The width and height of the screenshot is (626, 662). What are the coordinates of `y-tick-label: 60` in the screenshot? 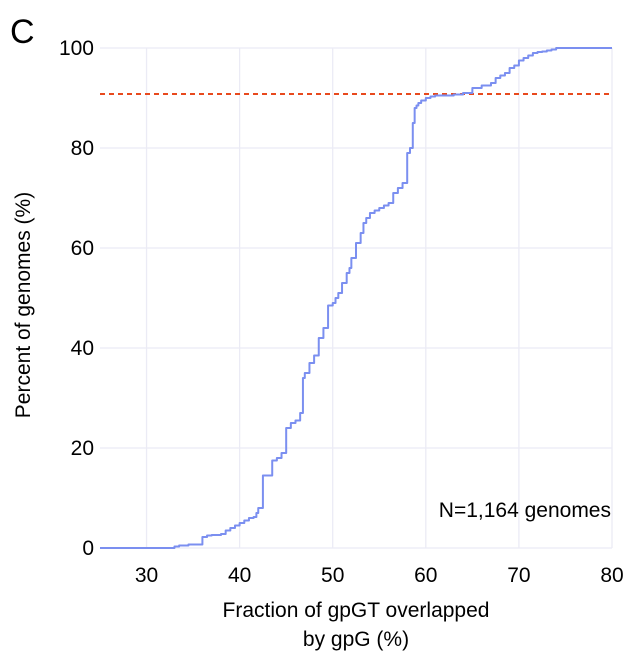 It's located at (82, 248).